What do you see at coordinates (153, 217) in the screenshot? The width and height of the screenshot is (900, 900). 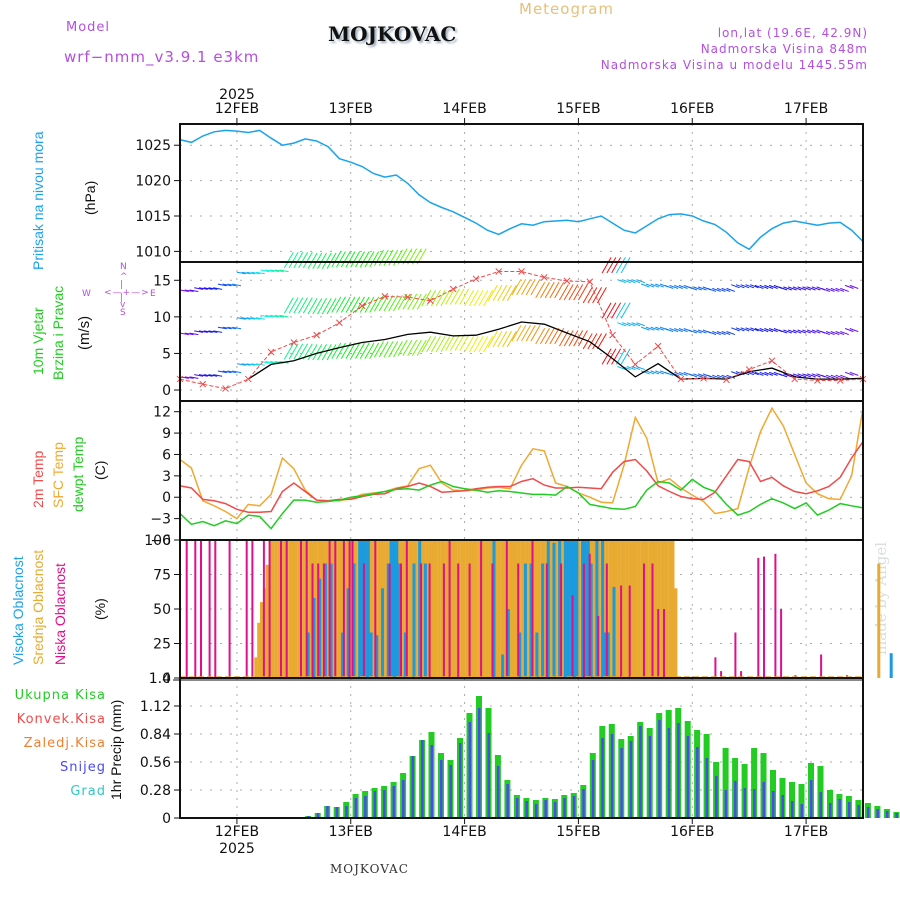 I see `pressure-tick-label: 1015` at bounding box center [153, 217].